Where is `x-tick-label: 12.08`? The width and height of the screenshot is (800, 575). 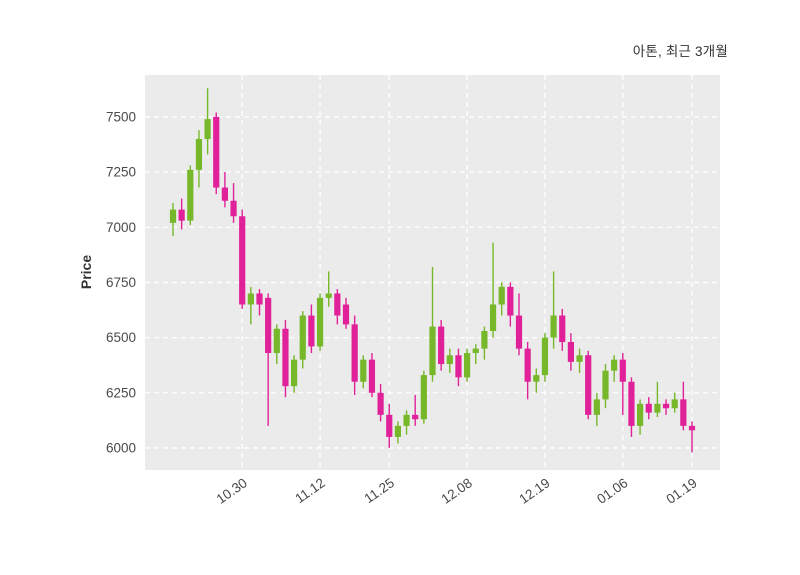
x-tick-label: 12.08 is located at coordinates (457, 491).